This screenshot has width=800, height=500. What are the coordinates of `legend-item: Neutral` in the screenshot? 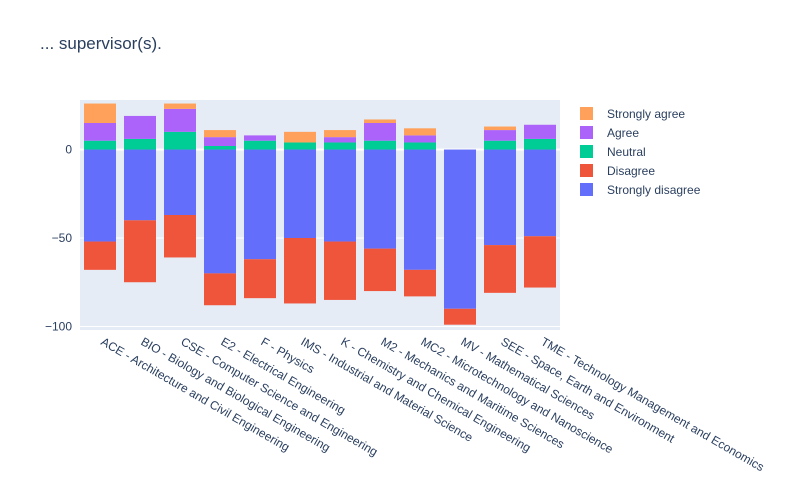 It's located at (640, 151).